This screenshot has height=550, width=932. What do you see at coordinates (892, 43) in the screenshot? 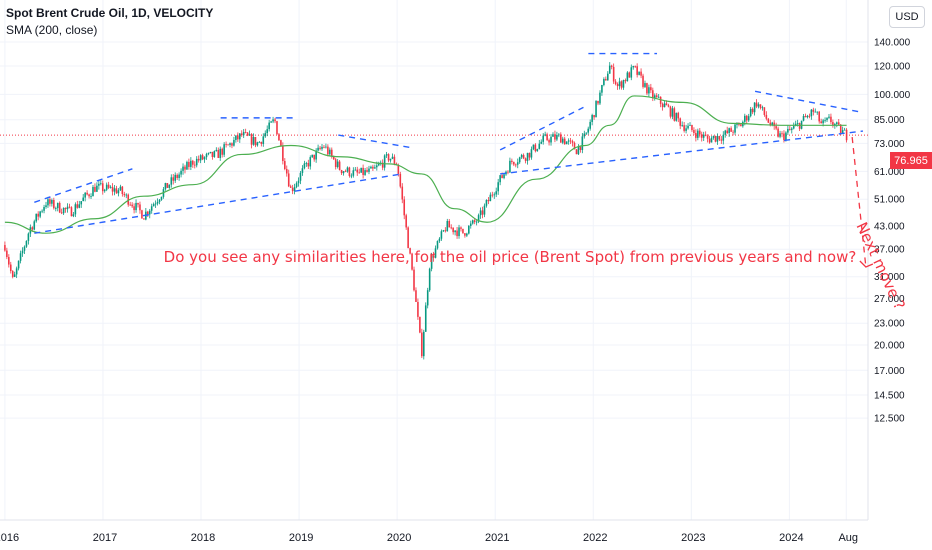
I see `y-tick-label: 140.000` at bounding box center [892, 43].